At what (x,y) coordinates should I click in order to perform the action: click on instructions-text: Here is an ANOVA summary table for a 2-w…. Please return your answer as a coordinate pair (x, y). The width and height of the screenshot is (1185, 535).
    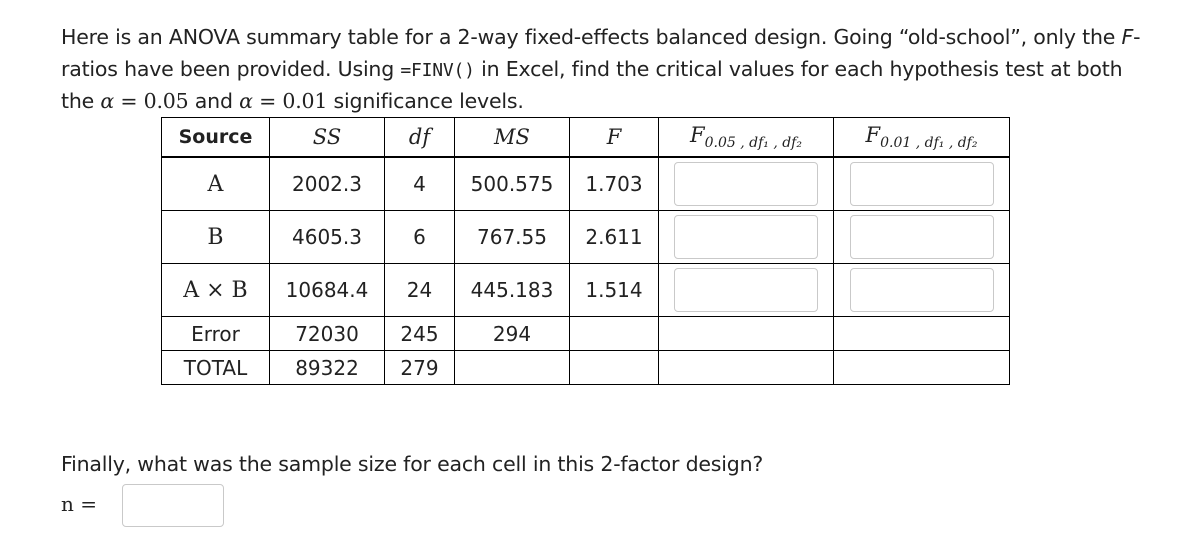
    Looking at the image, I should click on (601, 69).